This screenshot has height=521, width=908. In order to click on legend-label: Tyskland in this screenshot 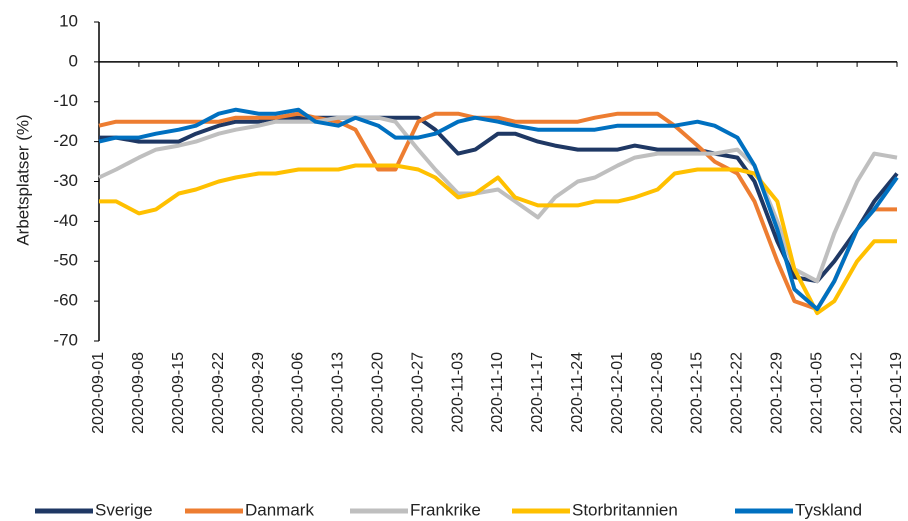, I will do `click(828, 509)`.